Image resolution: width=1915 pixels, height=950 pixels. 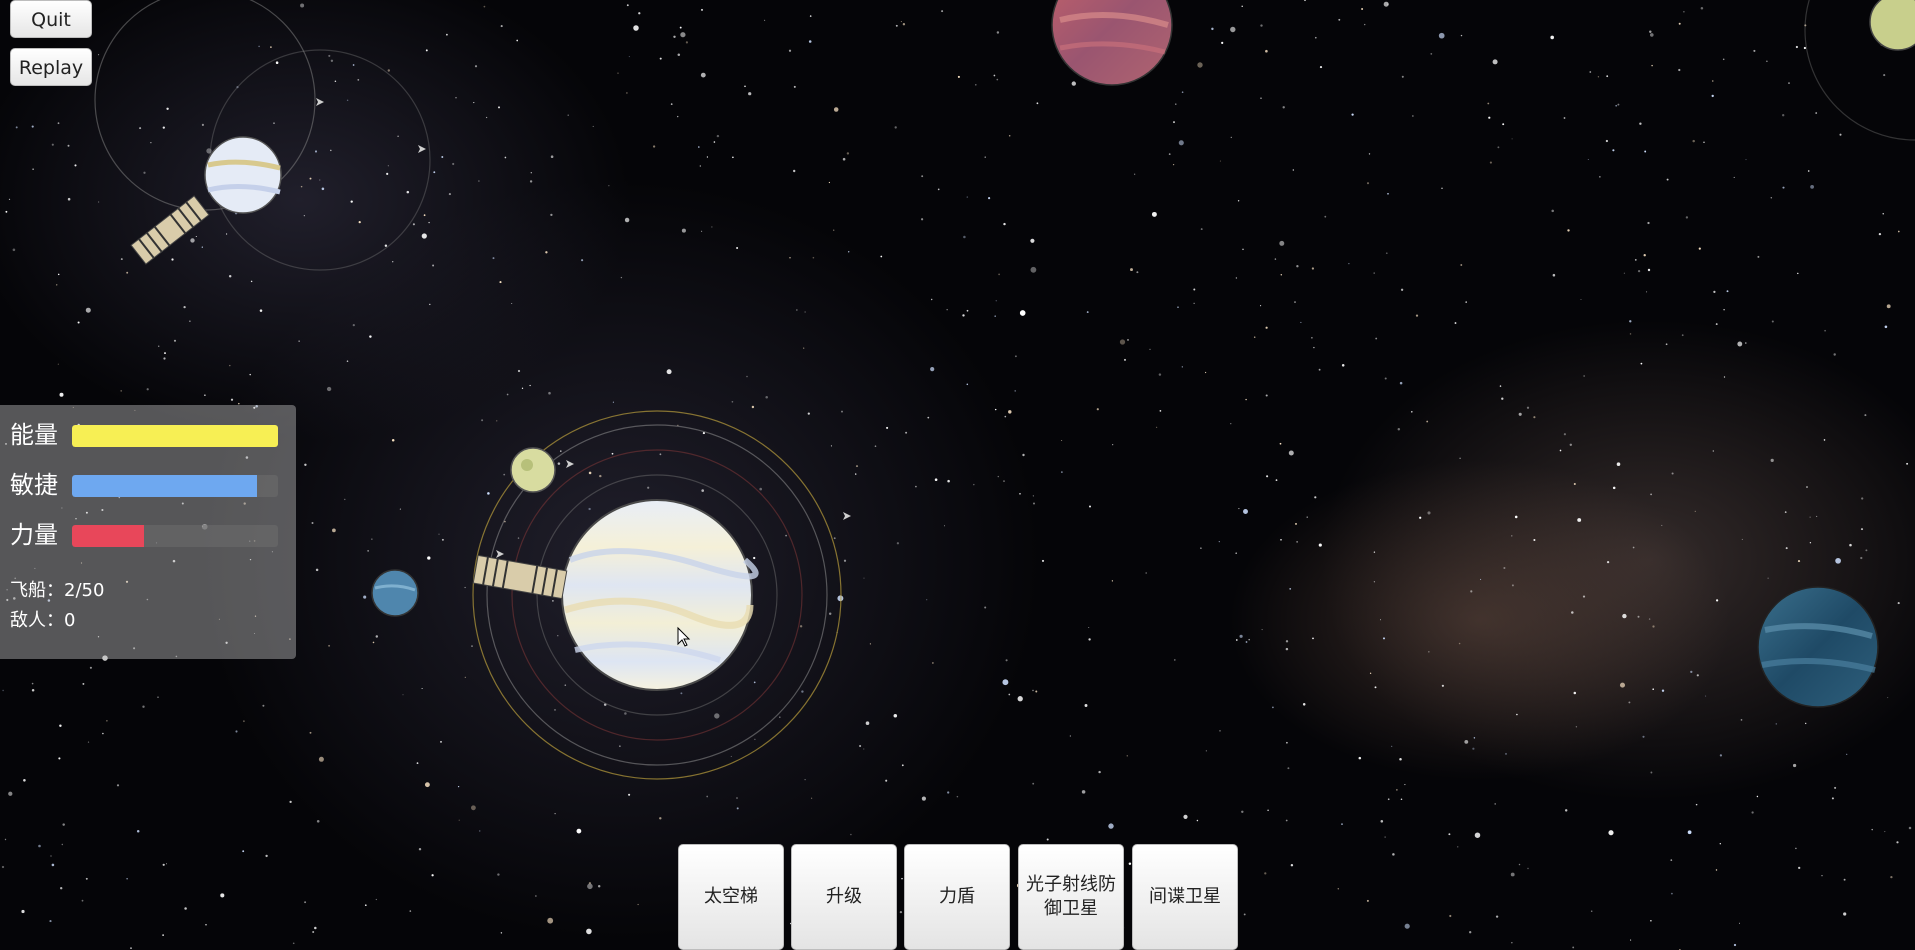 What do you see at coordinates (957, 897) in the screenshot?
I see `force-shield-button: 力盾` at bounding box center [957, 897].